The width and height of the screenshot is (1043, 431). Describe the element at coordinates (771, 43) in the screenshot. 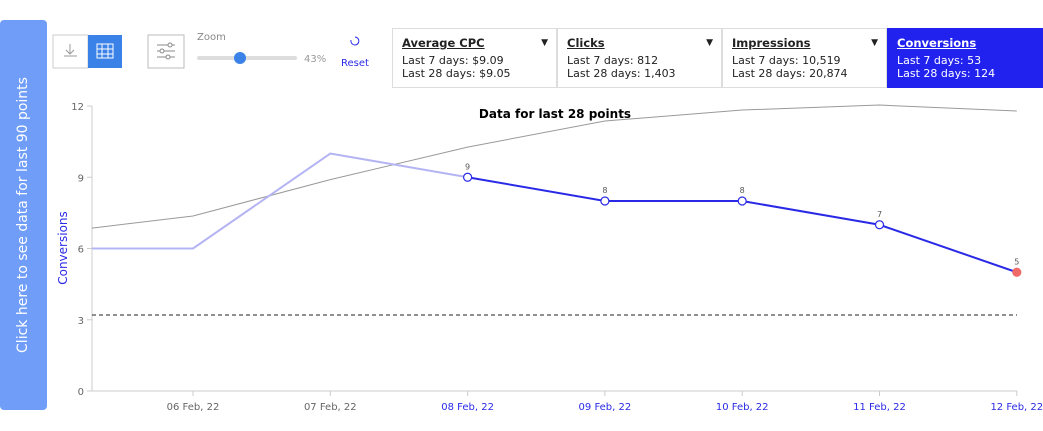

I see `metric-title: Impressions` at that location.